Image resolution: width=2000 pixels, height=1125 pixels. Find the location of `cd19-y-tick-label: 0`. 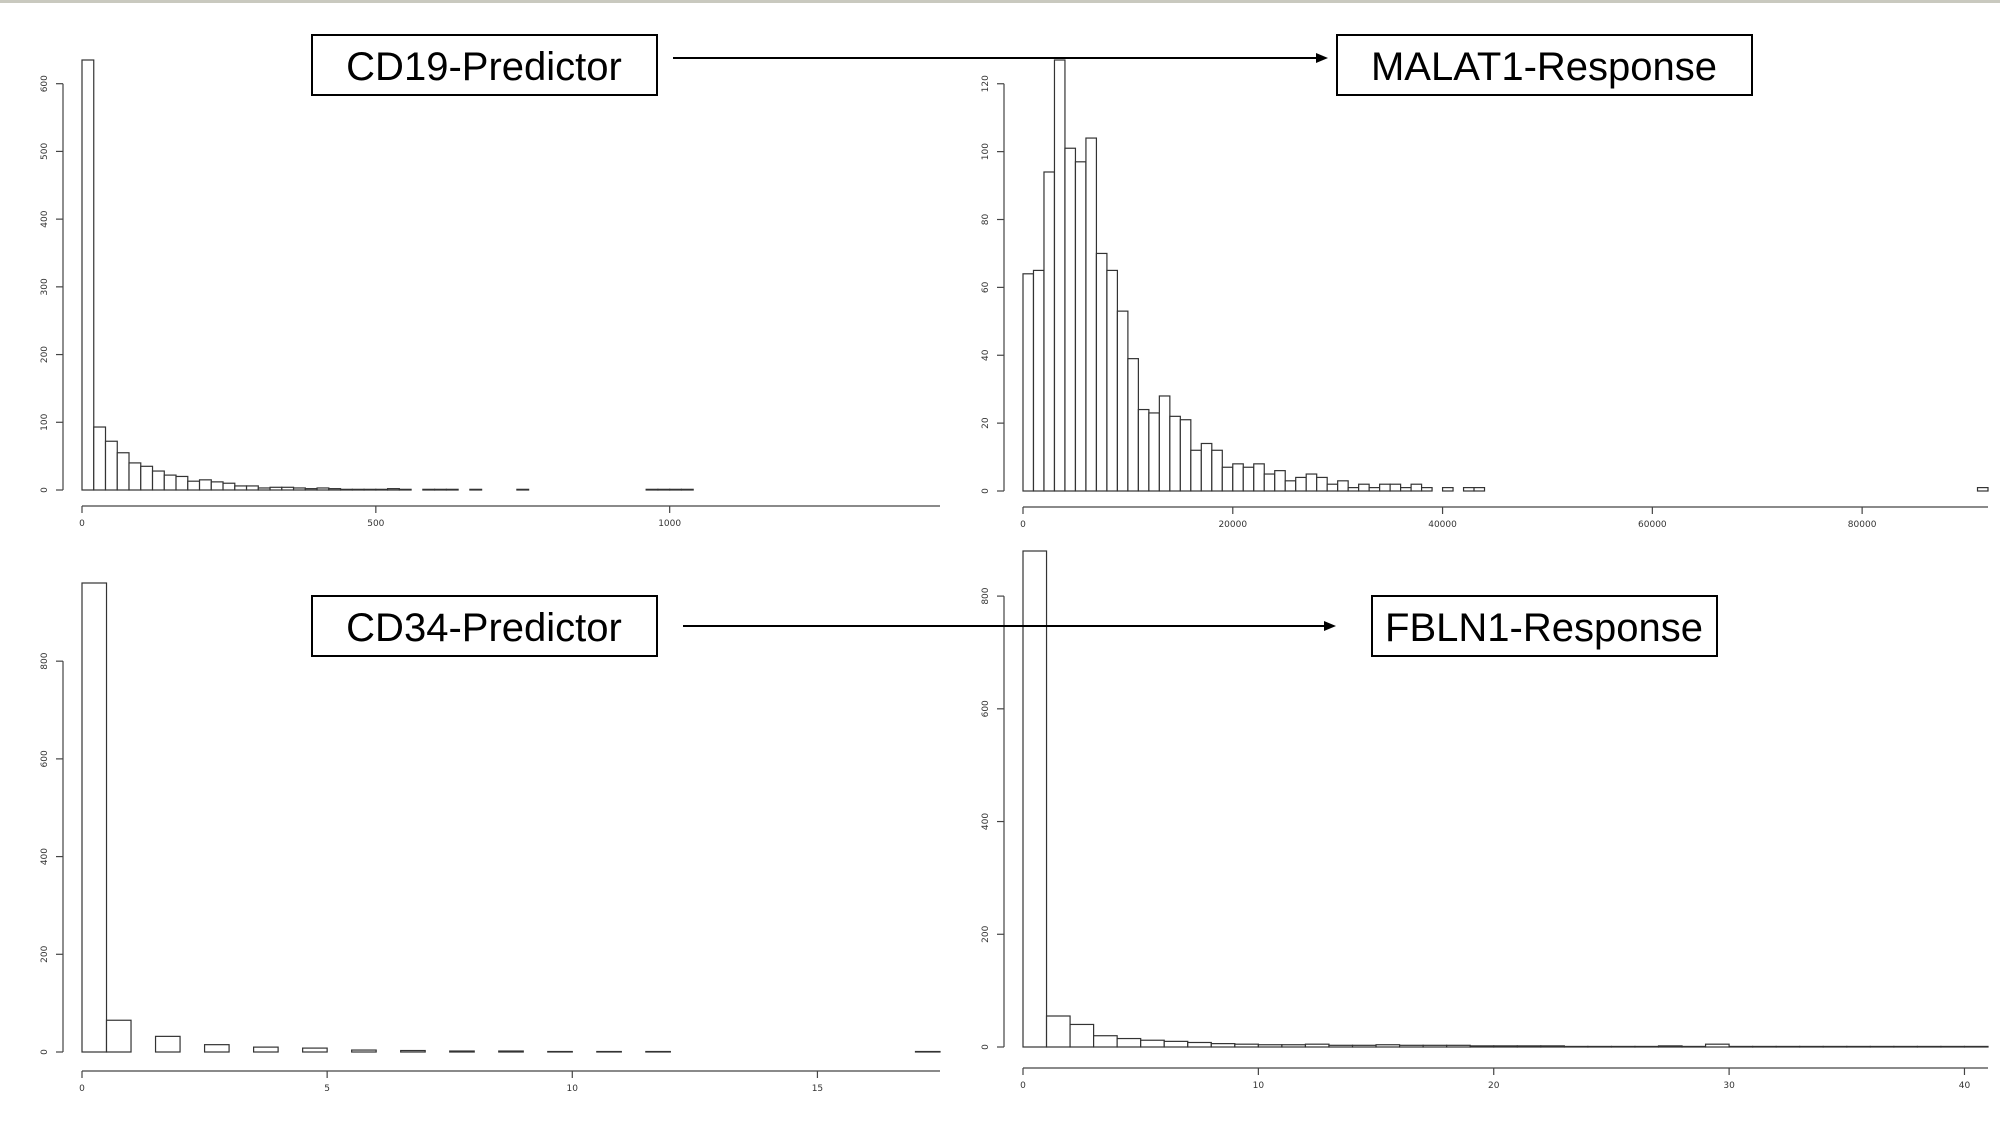

cd19-y-tick-label: 0 is located at coordinates (45, 490).